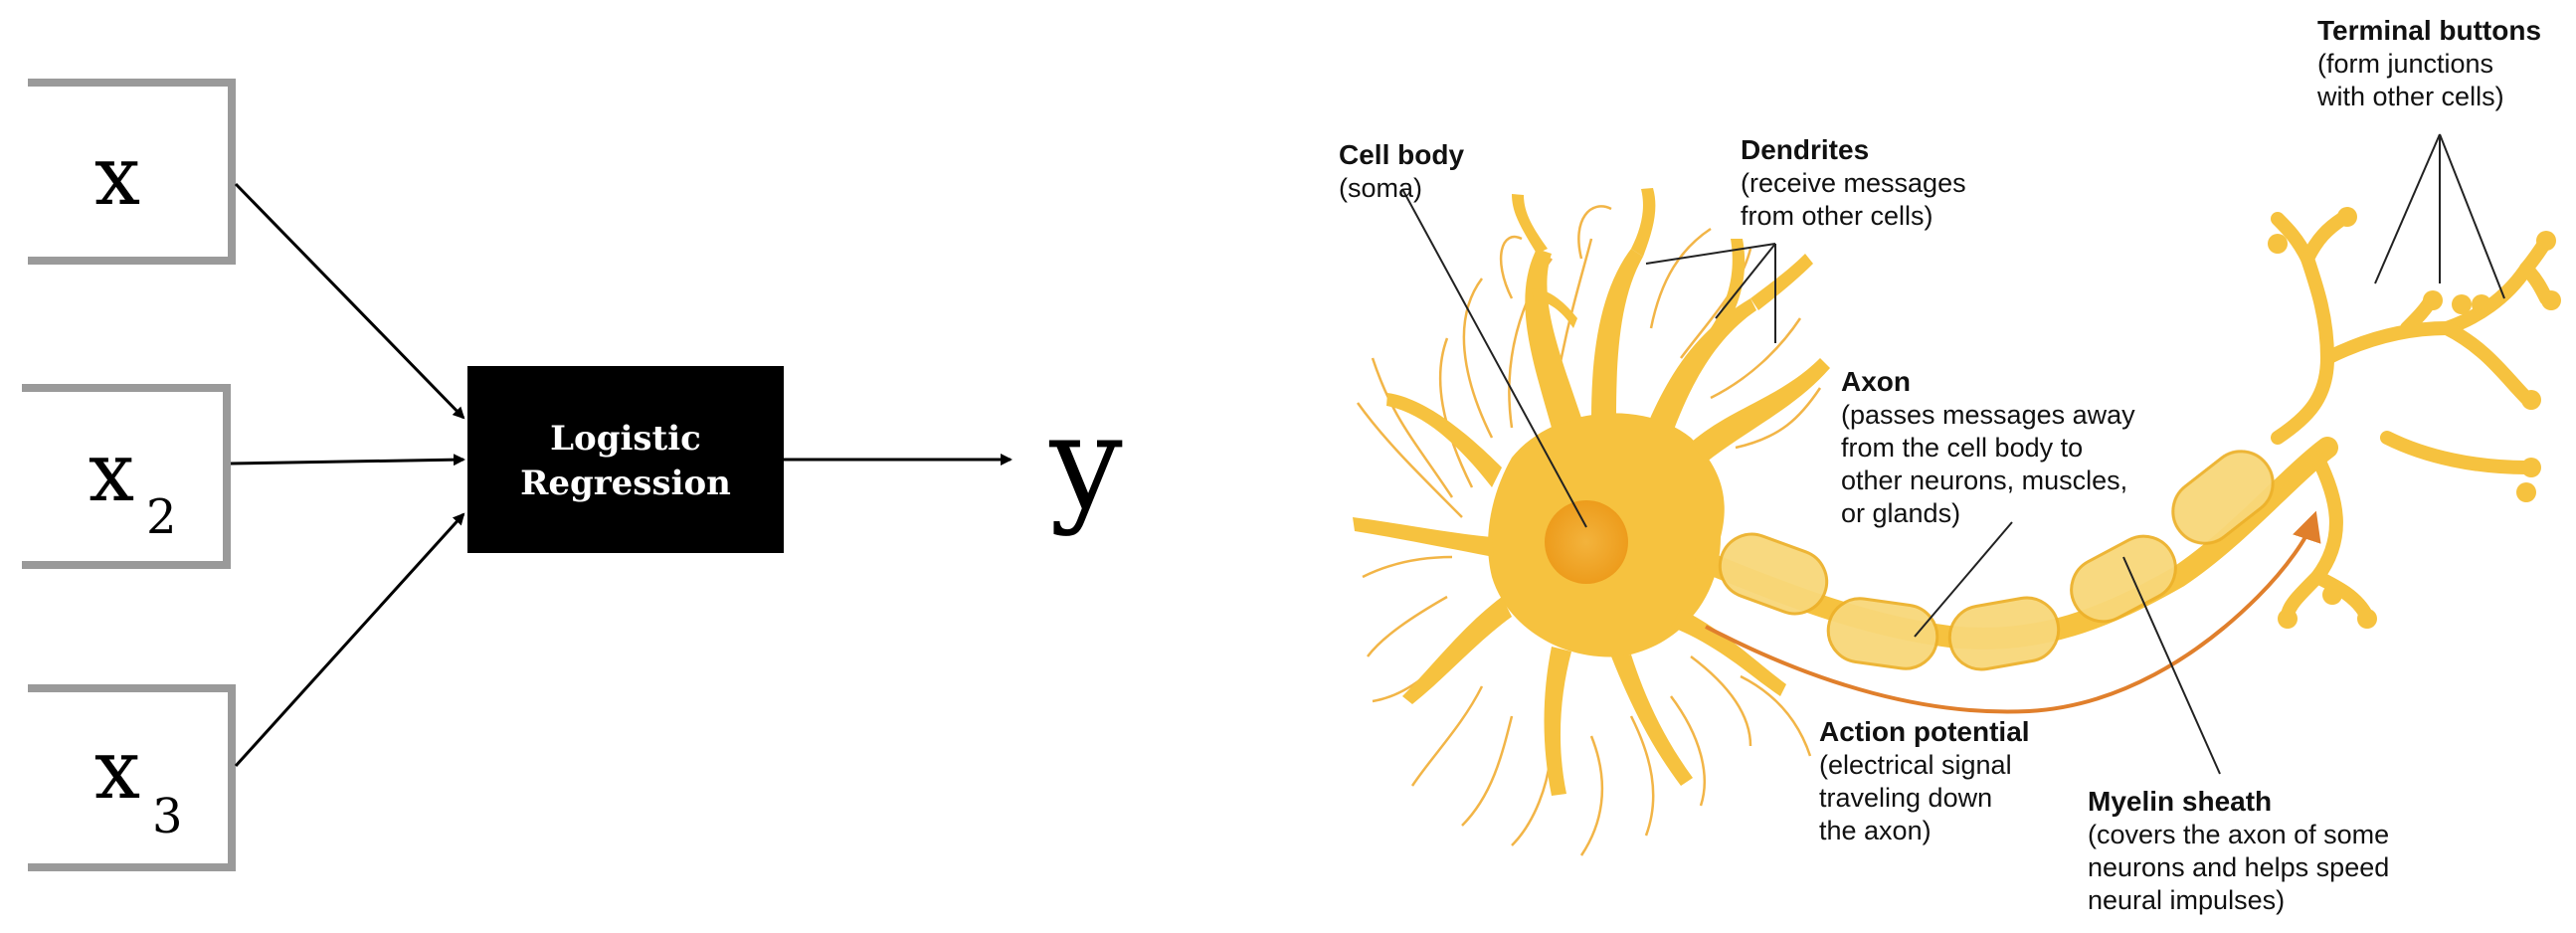 Image resolution: width=2576 pixels, height=933 pixels. Describe the element at coordinates (1875, 831) in the screenshot. I see `label-desc: the axon)` at that location.